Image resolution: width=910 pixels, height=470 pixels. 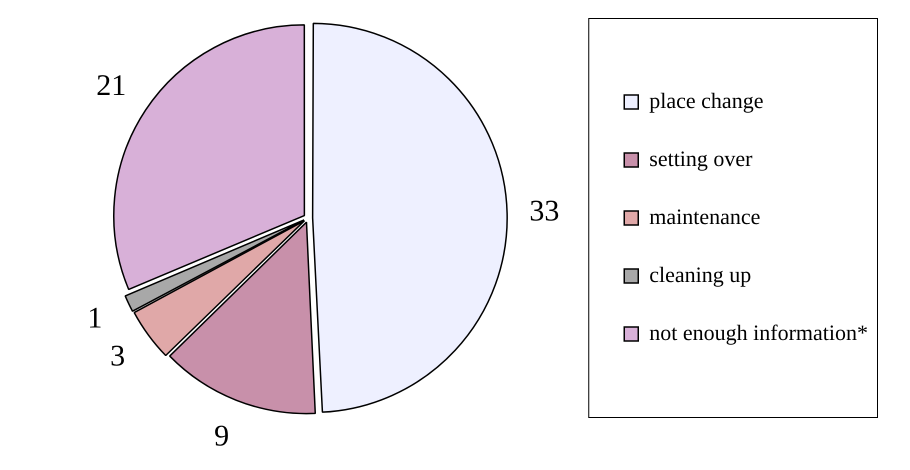 What do you see at coordinates (758, 332) in the screenshot?
I see `legend-label: not enough information*` at bounding box center [758, 332].